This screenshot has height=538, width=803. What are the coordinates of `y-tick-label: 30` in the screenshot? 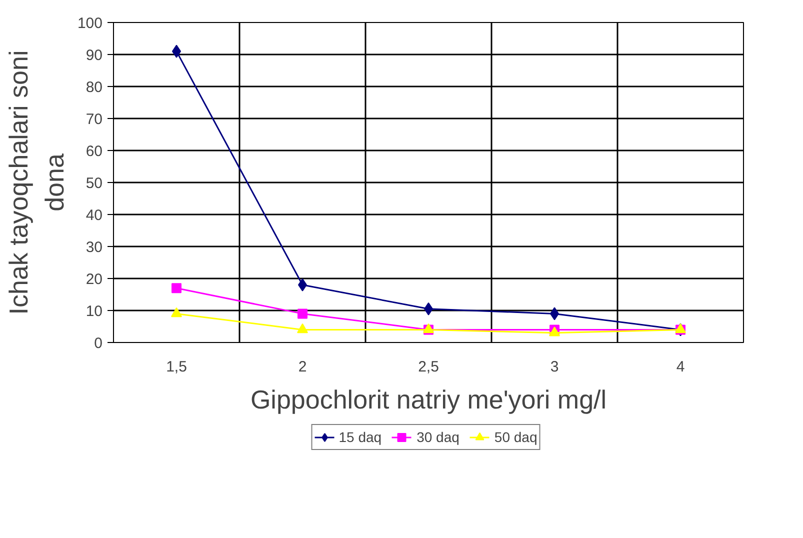 It's located at (94, 247).